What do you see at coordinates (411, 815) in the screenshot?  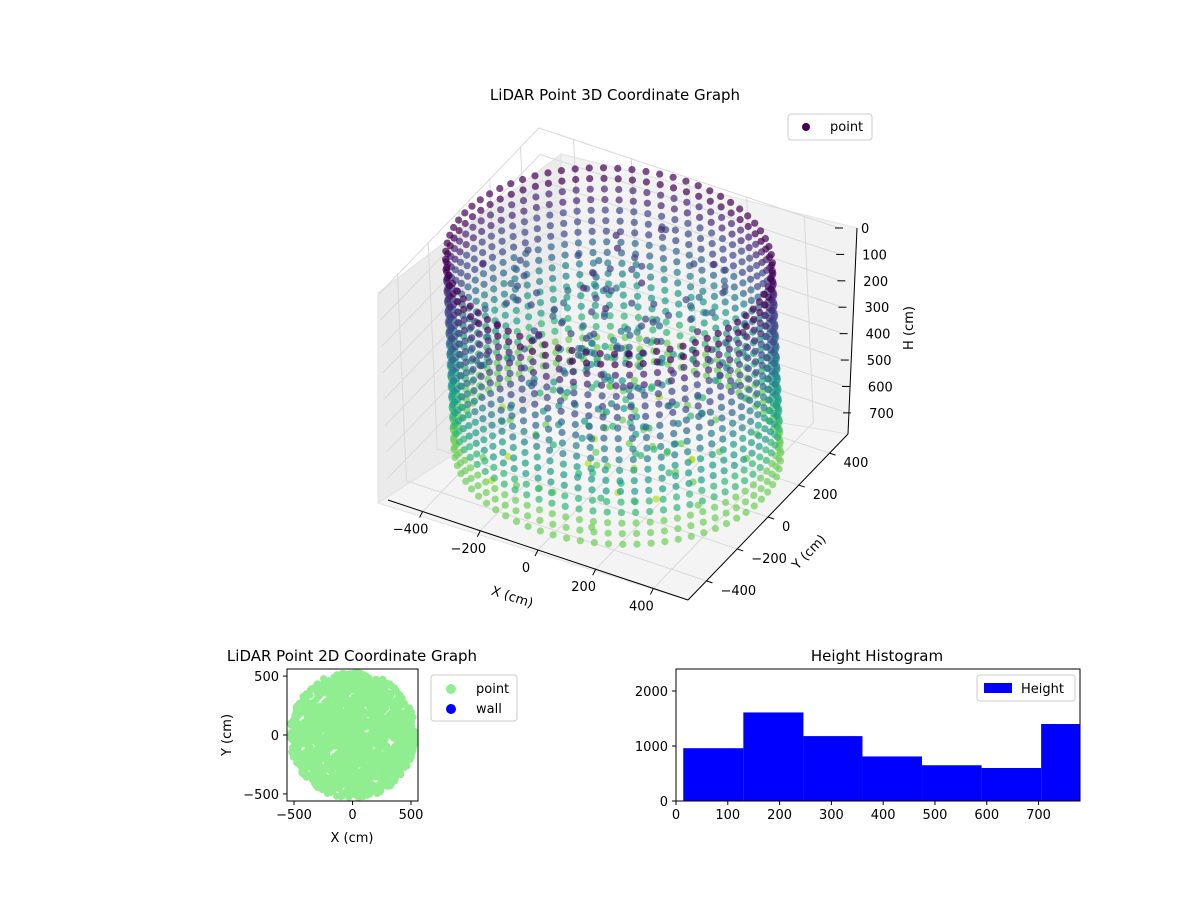 I see `x-tick-label-2d: 500` at bounding box center [411, 815].